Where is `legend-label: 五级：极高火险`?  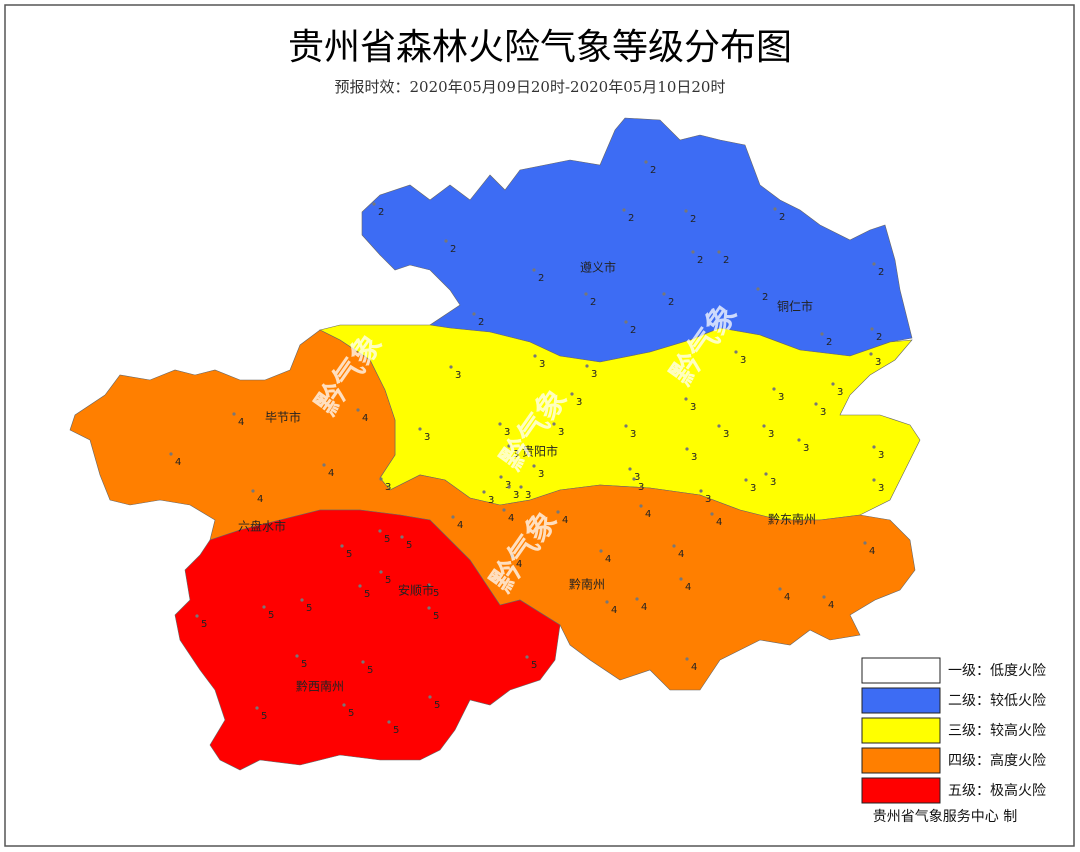 legend-label: 五级：极高火险 is located at coordinates (997, 790).